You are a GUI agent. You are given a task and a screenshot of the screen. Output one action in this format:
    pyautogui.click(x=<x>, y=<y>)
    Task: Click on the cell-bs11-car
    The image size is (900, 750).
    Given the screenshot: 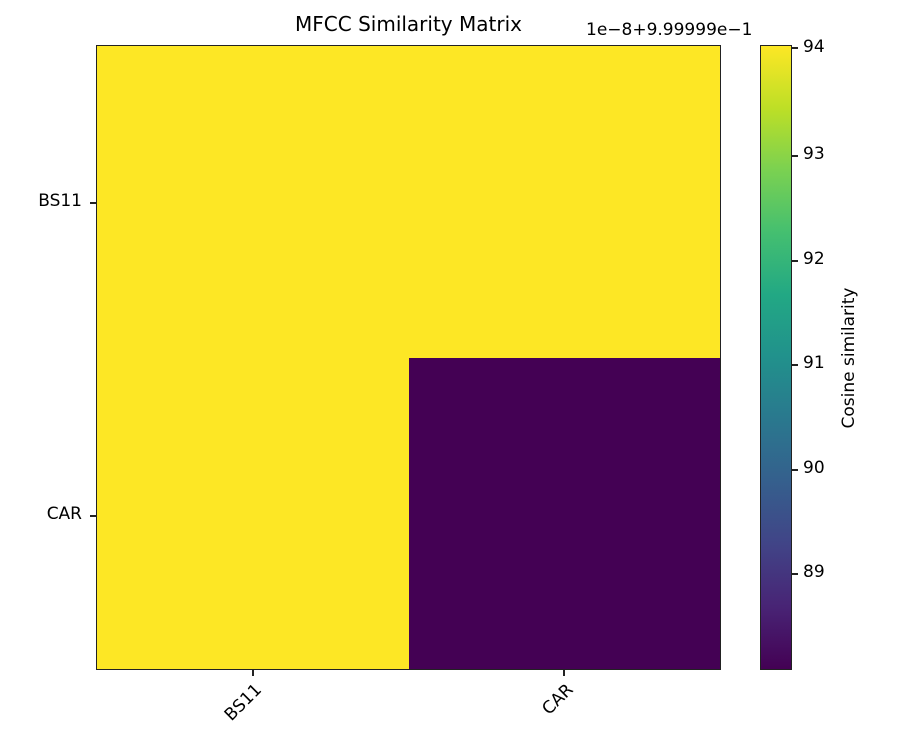 What is the action you would take?
    pyautogui.click(x=564, y=202)
    